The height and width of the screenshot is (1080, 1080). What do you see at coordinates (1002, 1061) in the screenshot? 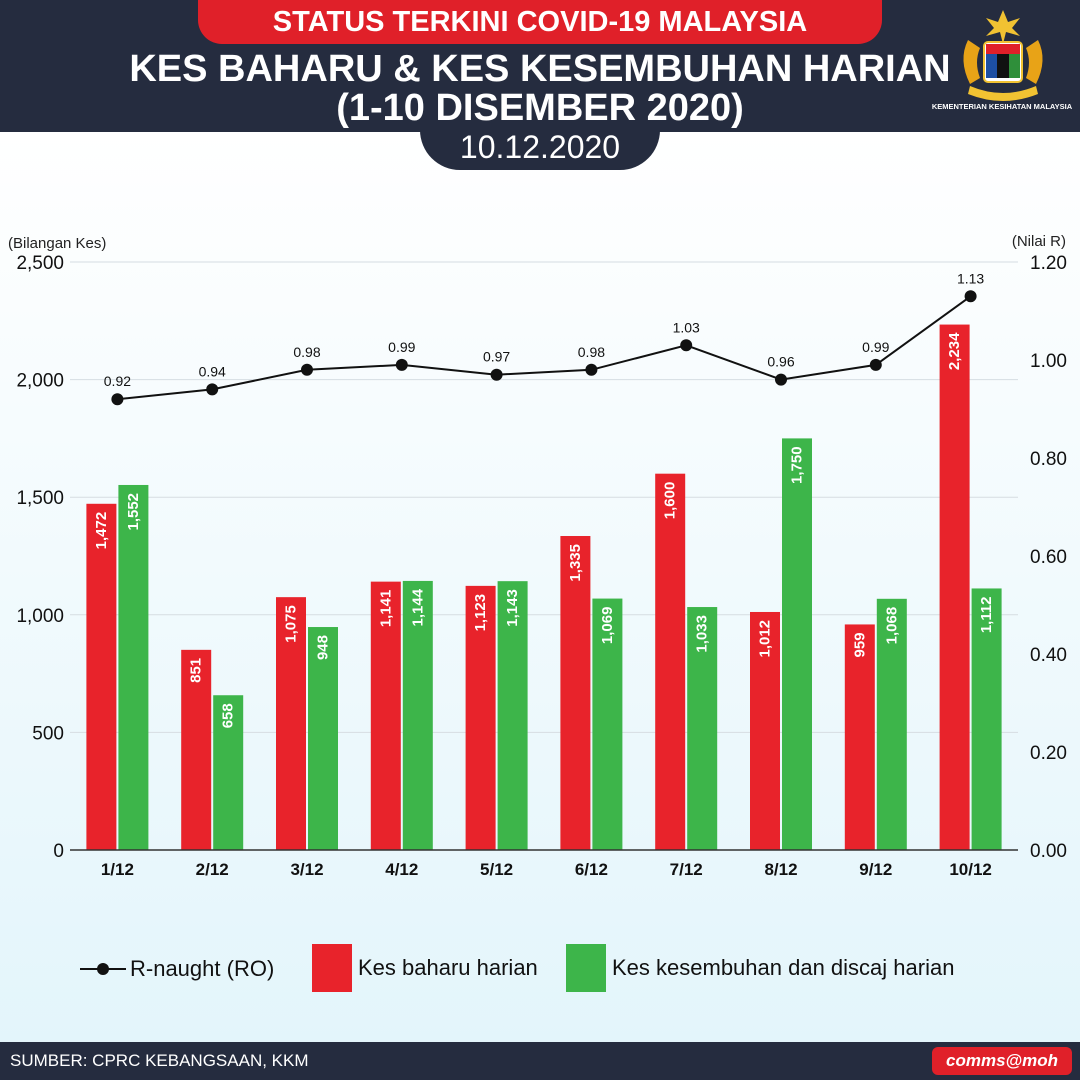
I see `brand-badge: comms@moh` at bounding box center [1002, 1061].